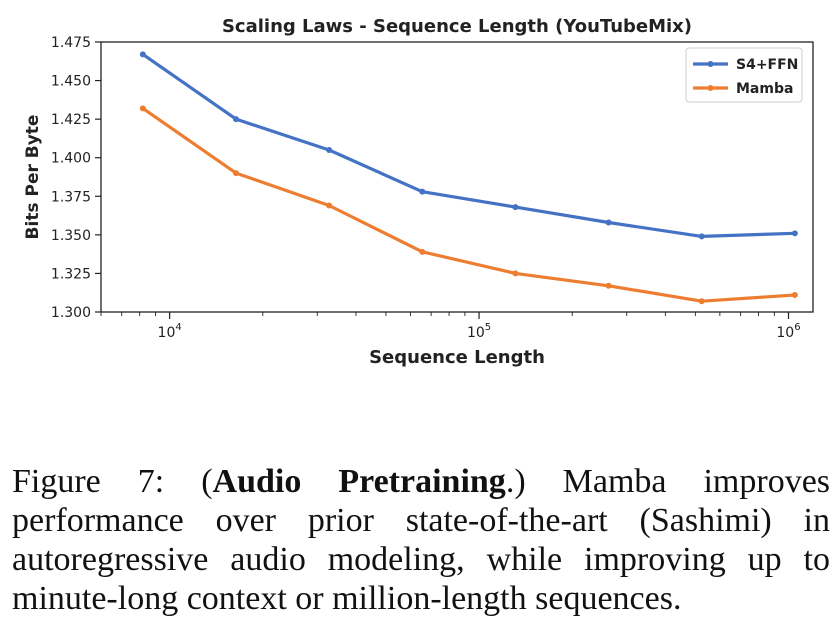 The width and height of the screenshot is (838, 644). Describe the element at coordinates (71, 197) in the screenshot. I see `y-tick-label: 1.375` at that location.